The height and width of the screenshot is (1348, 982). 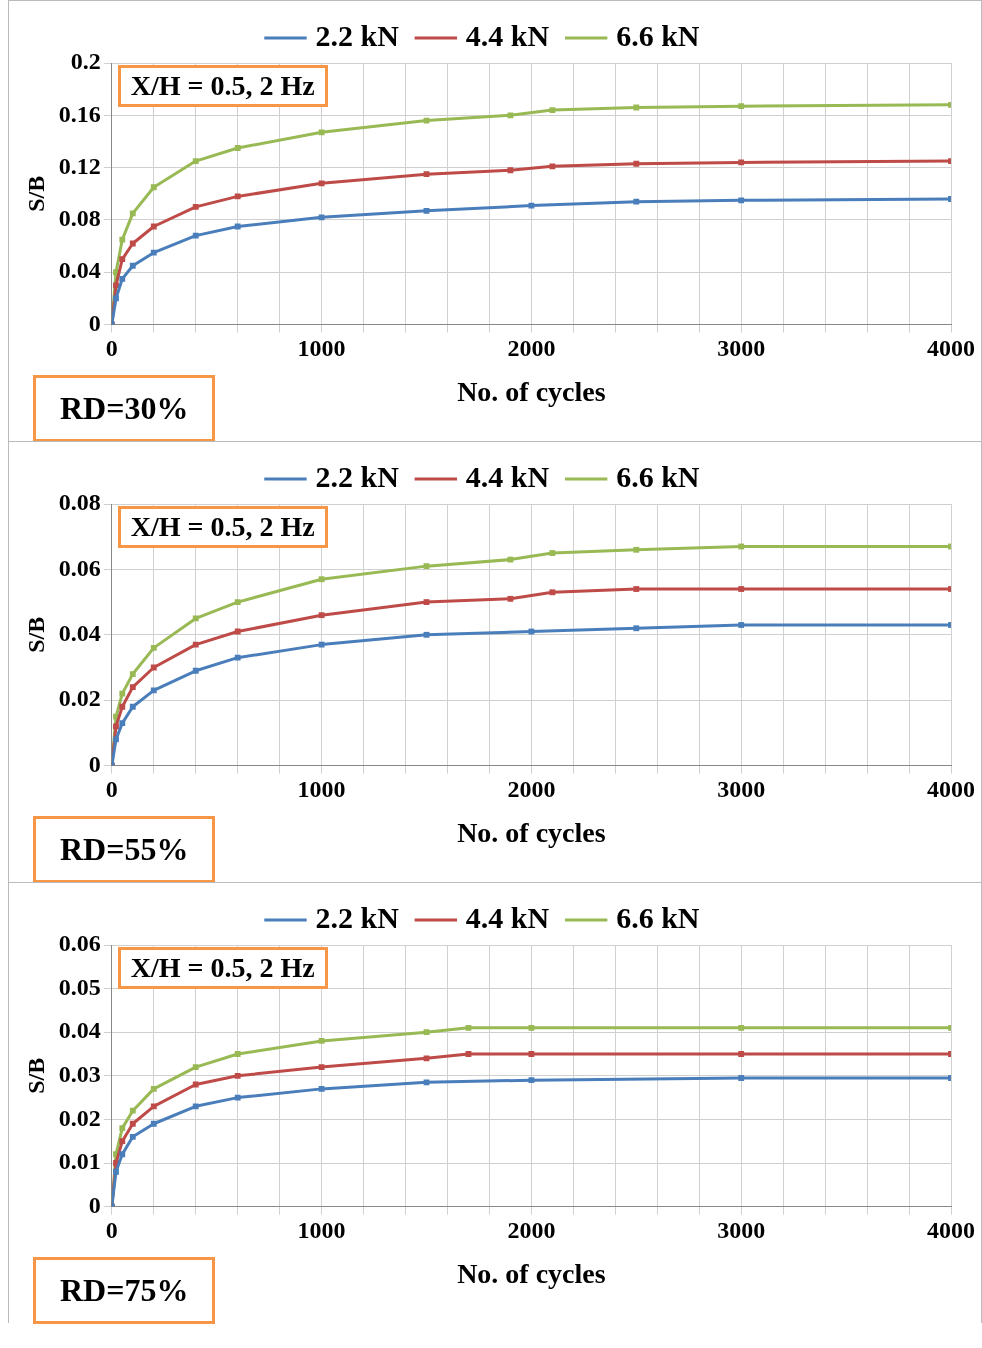 I want to click on legend-label: 4.4 kN, so click(x=507, y=917).